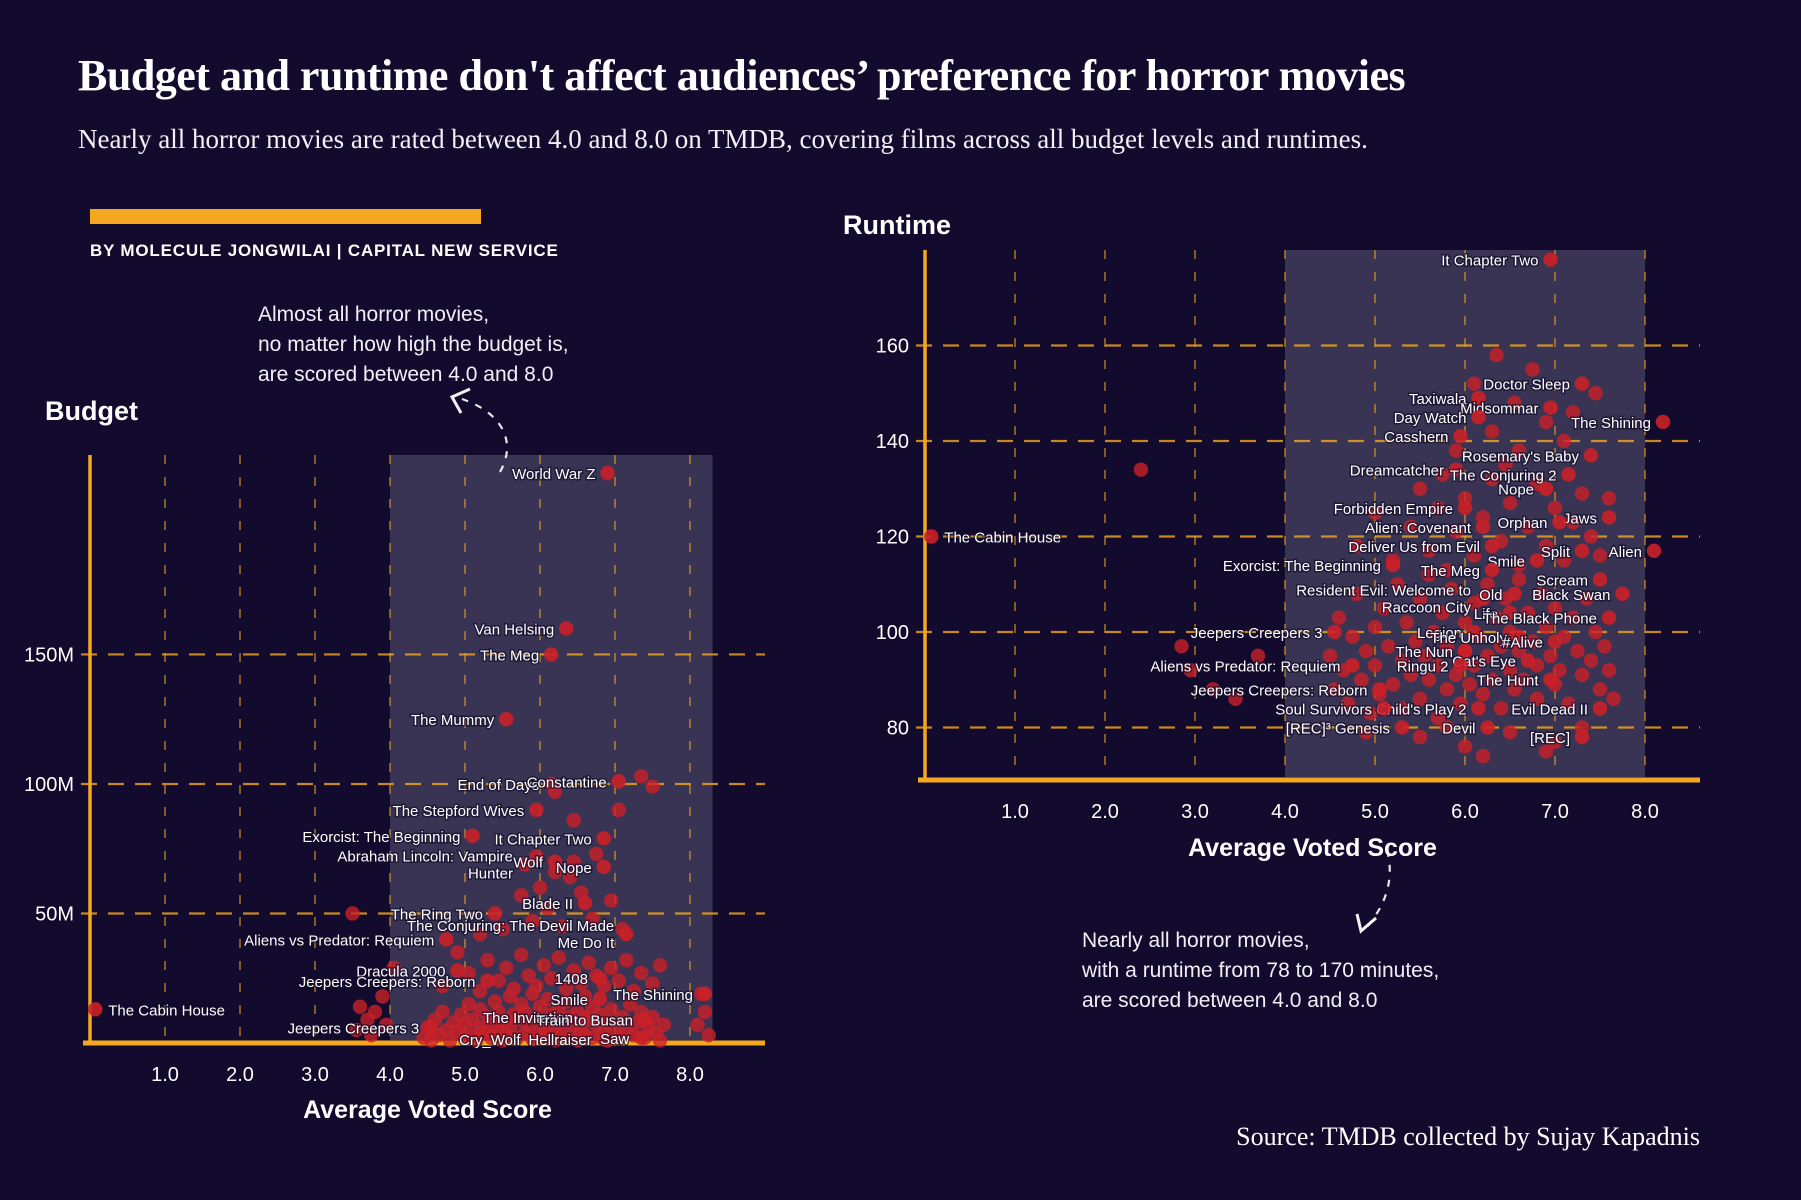  What do you see at coordinates (1468, 1136) in the screenshot?
I see `source-credit: Source: TMDB collected by Sujay Kapadnis` at bounding box center [1468, 1136].